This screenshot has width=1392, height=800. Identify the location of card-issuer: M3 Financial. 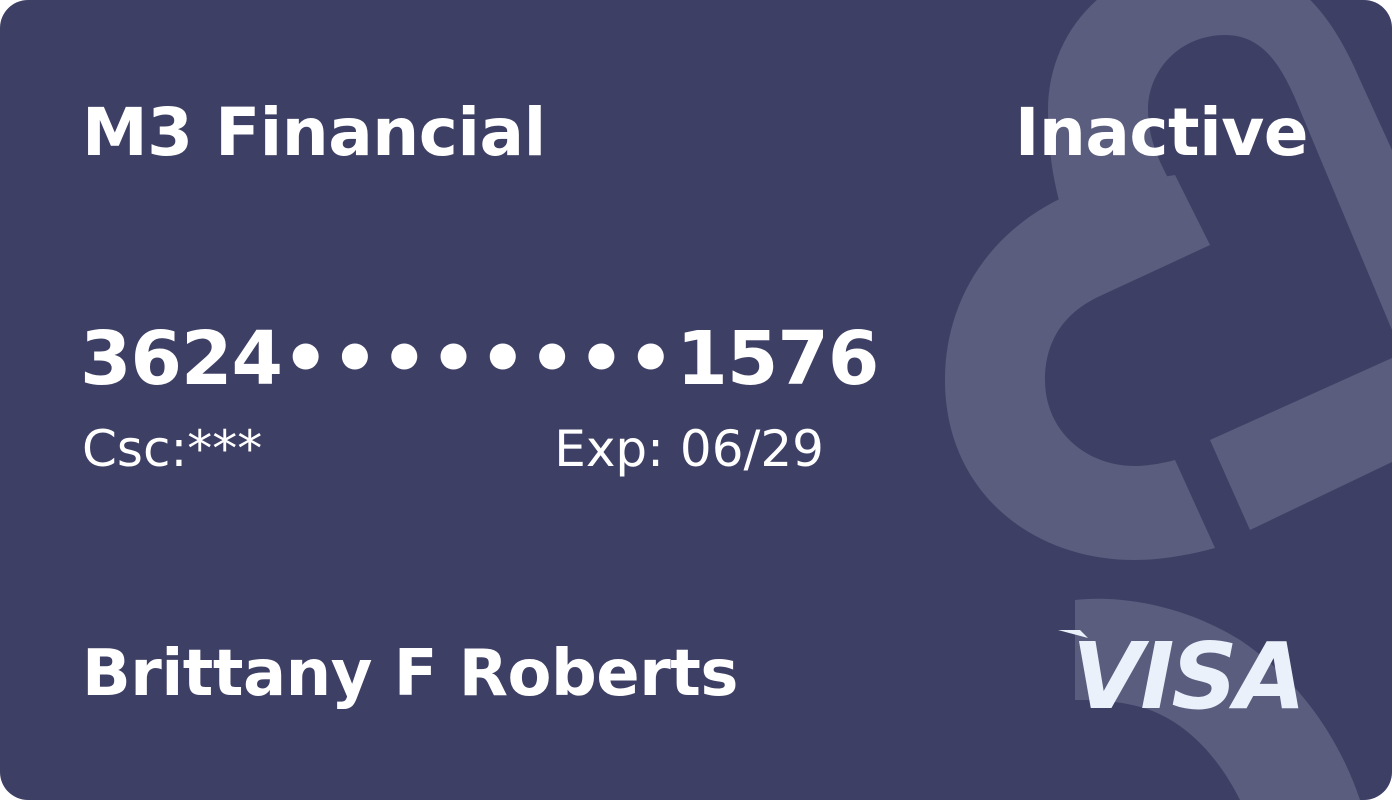
(314, 132).